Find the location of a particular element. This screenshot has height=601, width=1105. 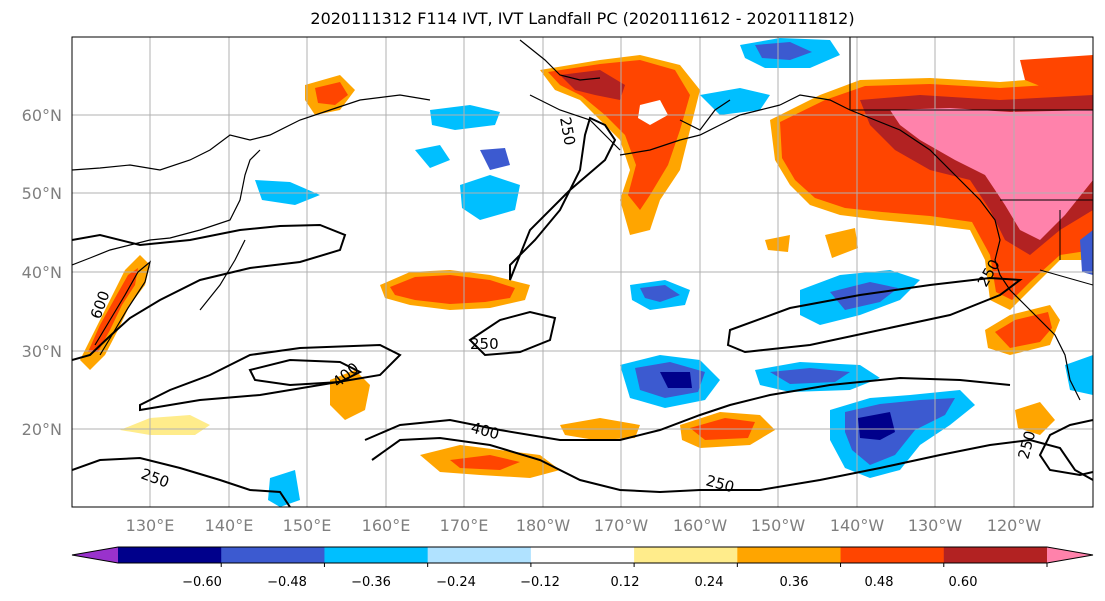

colorbar-ticks is located at coordinates (634, 565).